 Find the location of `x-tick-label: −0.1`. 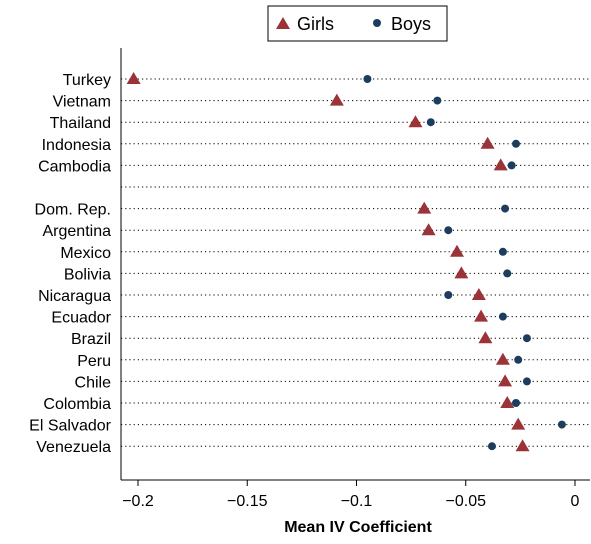

x-tick-label: −0.1 is located at coordinates (357, 501).